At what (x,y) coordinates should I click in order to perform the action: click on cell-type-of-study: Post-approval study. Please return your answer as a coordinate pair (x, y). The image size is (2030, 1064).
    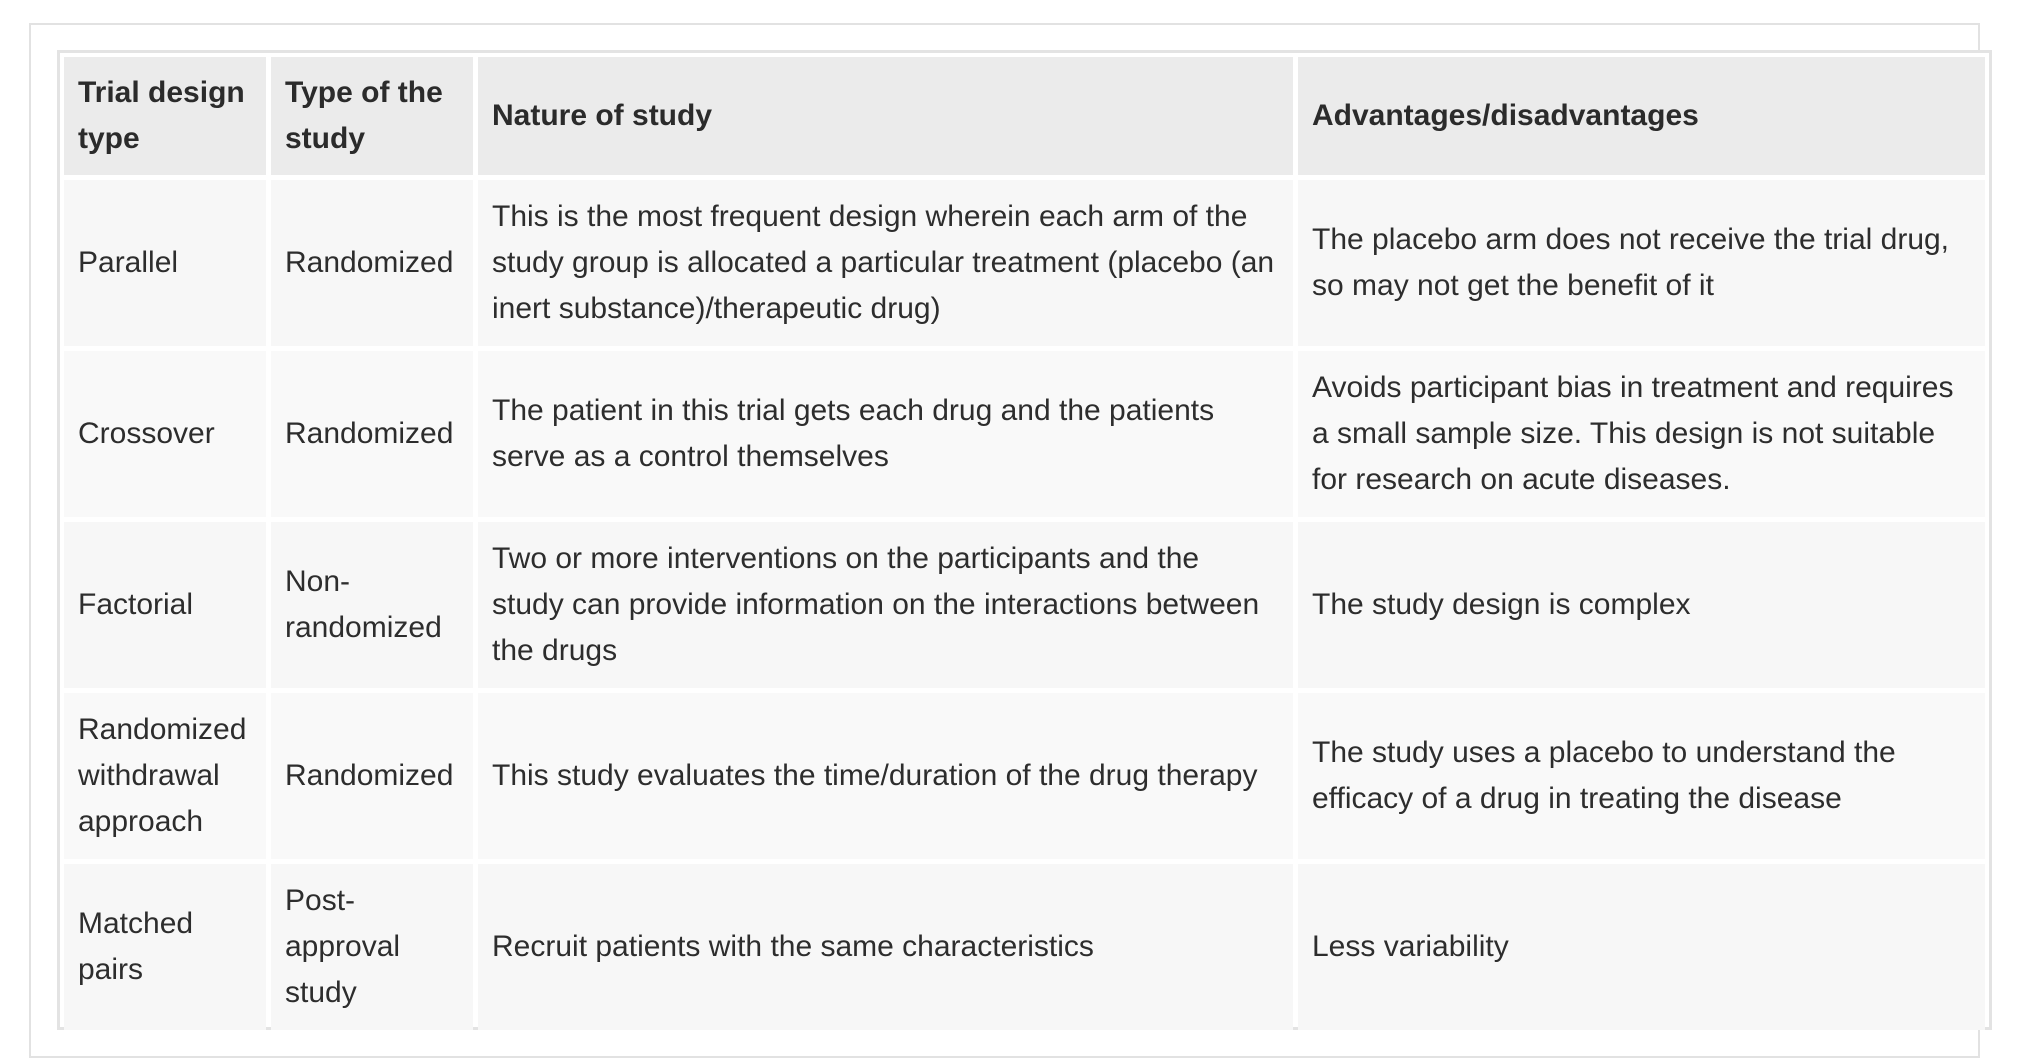
    Looking at the image, I should click on (372, 947).